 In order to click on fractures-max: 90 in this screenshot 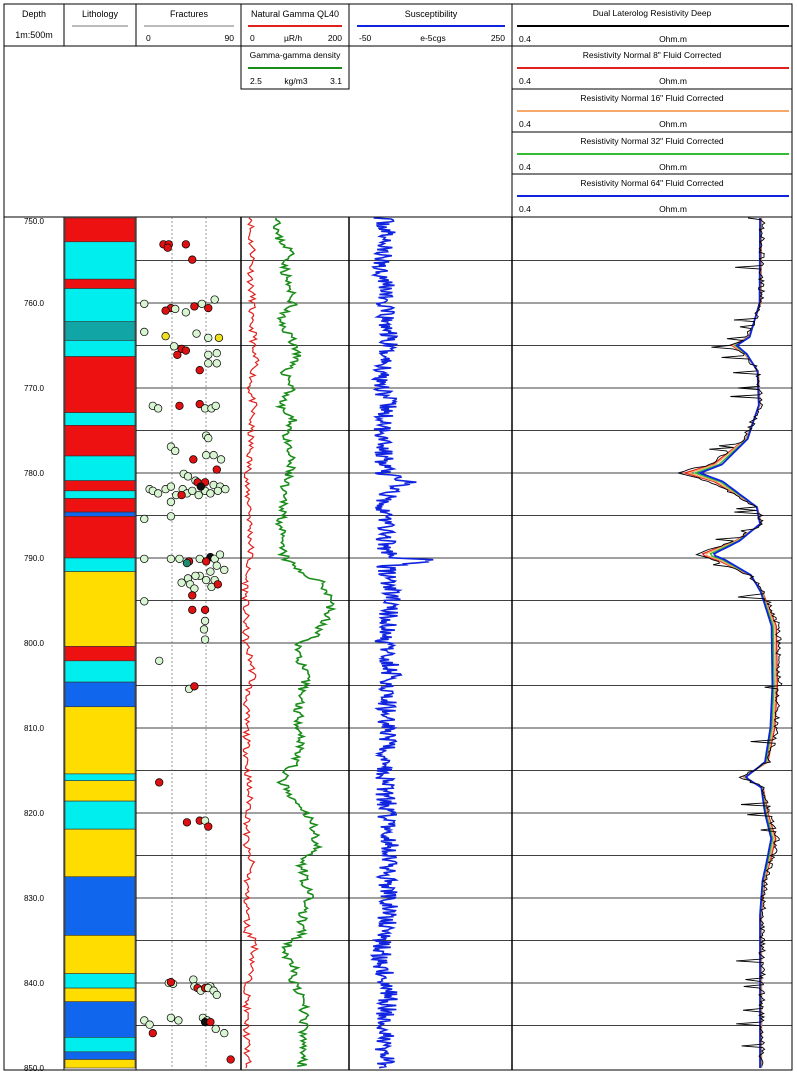, I will do `click(230, 38)`.